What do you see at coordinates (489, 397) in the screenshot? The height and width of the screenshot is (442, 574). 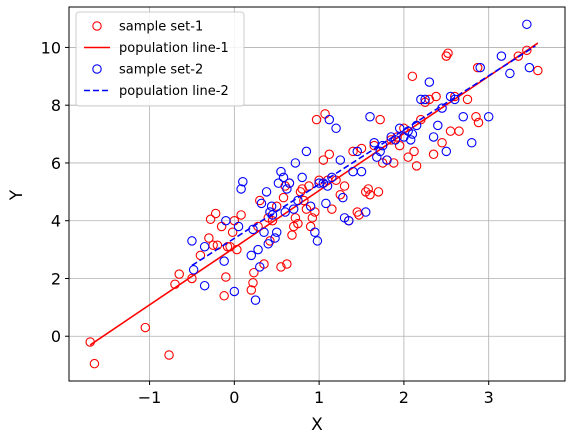 I see `x-tick-label: 3` at bounding box center [489, 397].